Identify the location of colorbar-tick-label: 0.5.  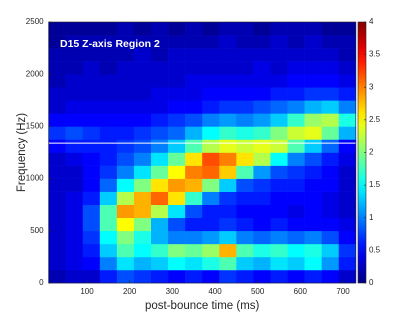
(375, 249).